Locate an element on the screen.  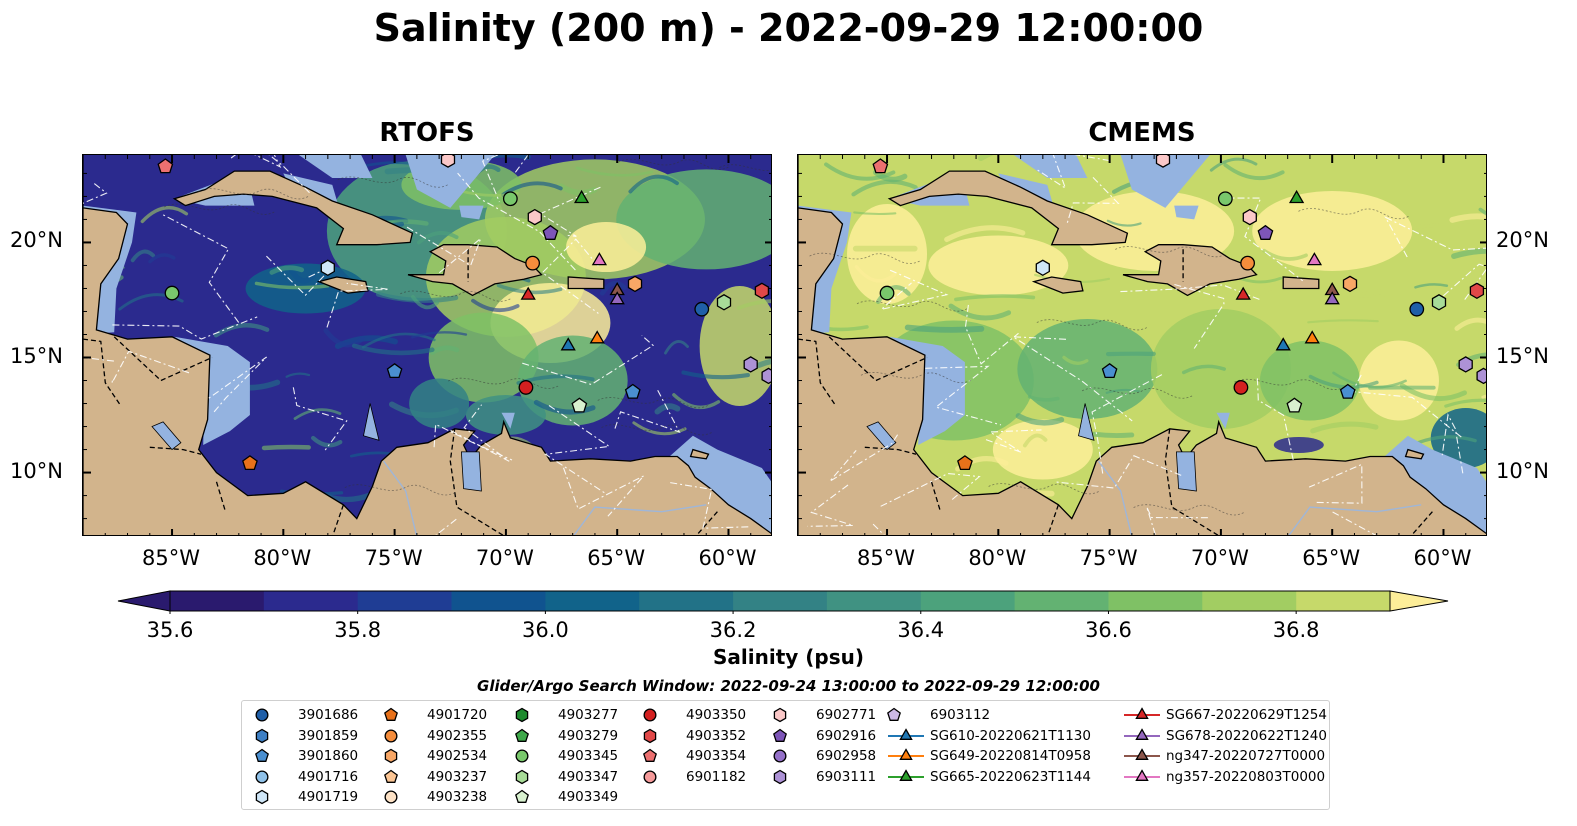
legend-label: 3901686 is located at coordinates (328, 715).